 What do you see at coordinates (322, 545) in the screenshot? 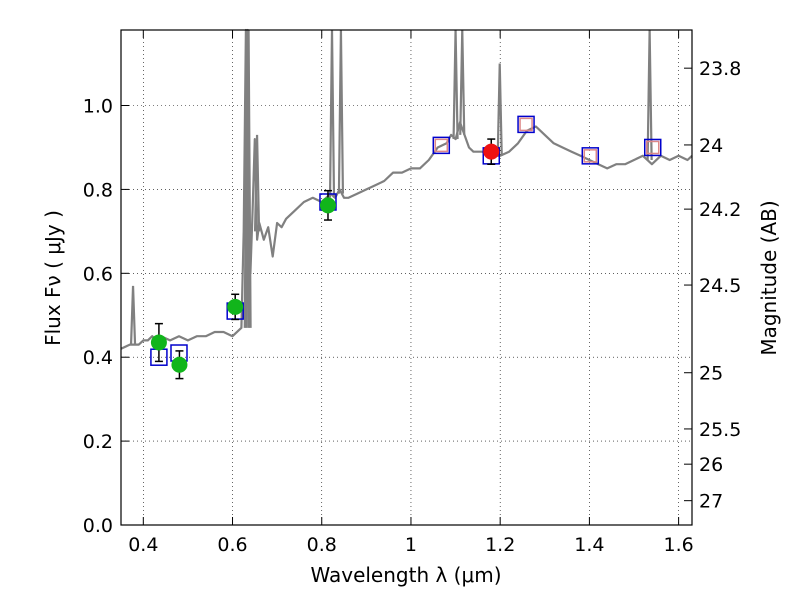
I see `x-tick-label: 0.8` at bounding box center [322, 545].